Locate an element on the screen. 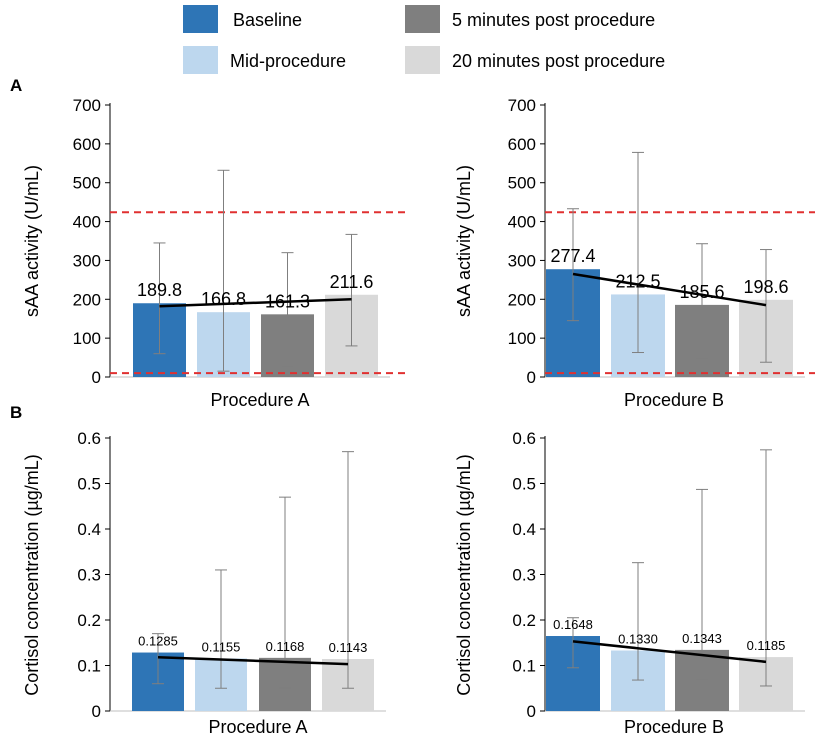  legend-label-baseline: Baseline is located at coordinates (267, 20).